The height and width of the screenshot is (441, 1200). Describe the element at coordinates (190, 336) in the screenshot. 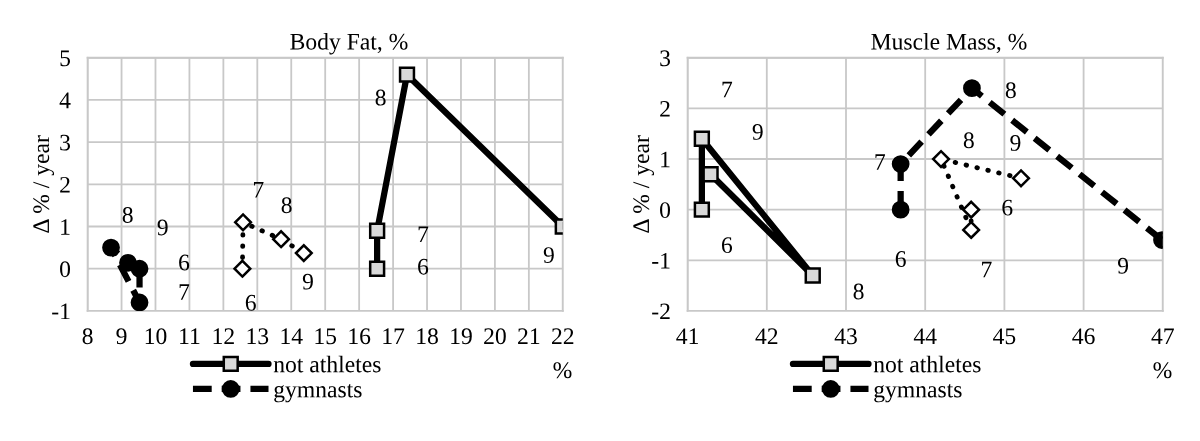

I see `x-tick-label: 11` at that location.